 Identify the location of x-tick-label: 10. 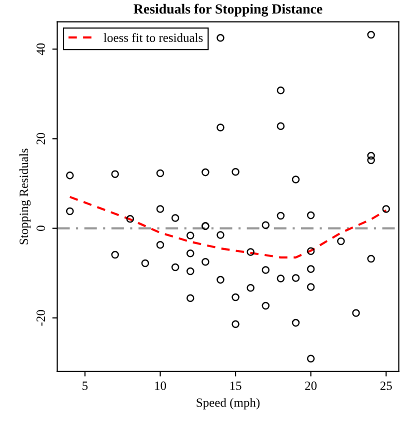
(160, 386).